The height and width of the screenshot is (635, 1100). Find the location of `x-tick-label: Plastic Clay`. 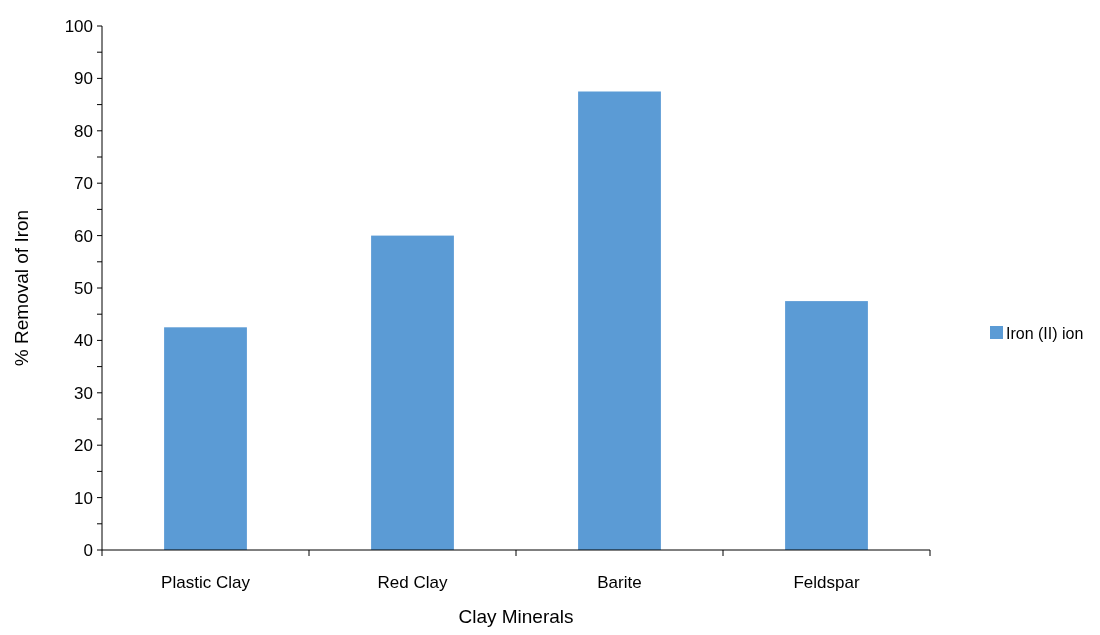

x-tick-label: Plastic Clay is located at coordinates (206, 582).